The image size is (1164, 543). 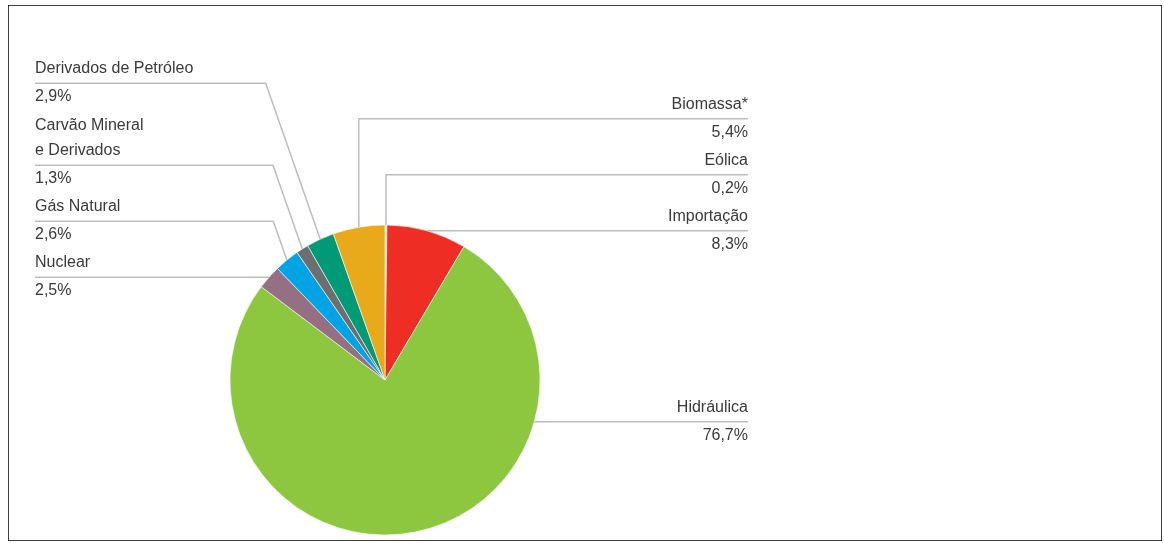 I want to click on slice-label: Carvão Mineral e Derivados, so click(x=89, y=137).